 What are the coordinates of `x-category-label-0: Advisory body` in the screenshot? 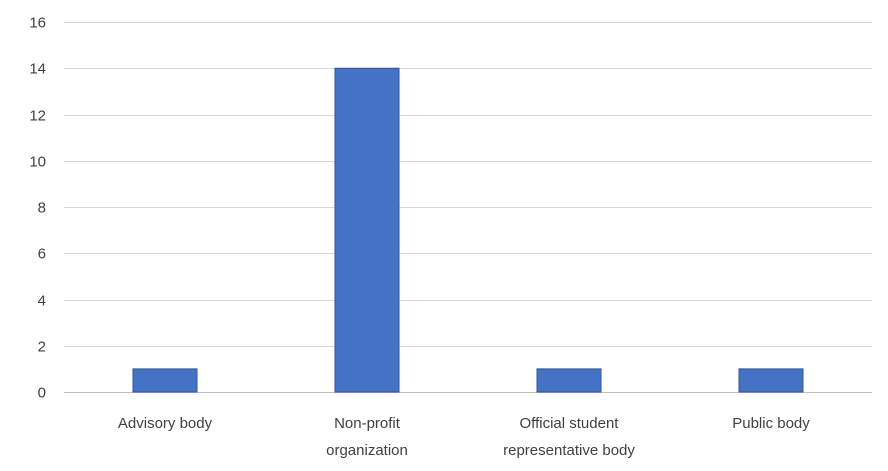 It's located at (165, 423).